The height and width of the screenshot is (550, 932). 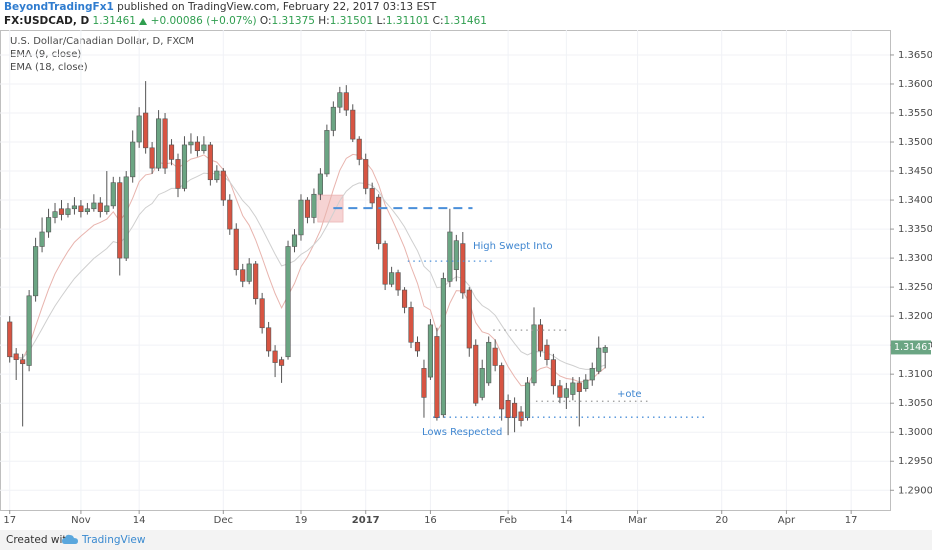 I want to click on y-tick-label: 1.35500, so click(x=915, y=113).